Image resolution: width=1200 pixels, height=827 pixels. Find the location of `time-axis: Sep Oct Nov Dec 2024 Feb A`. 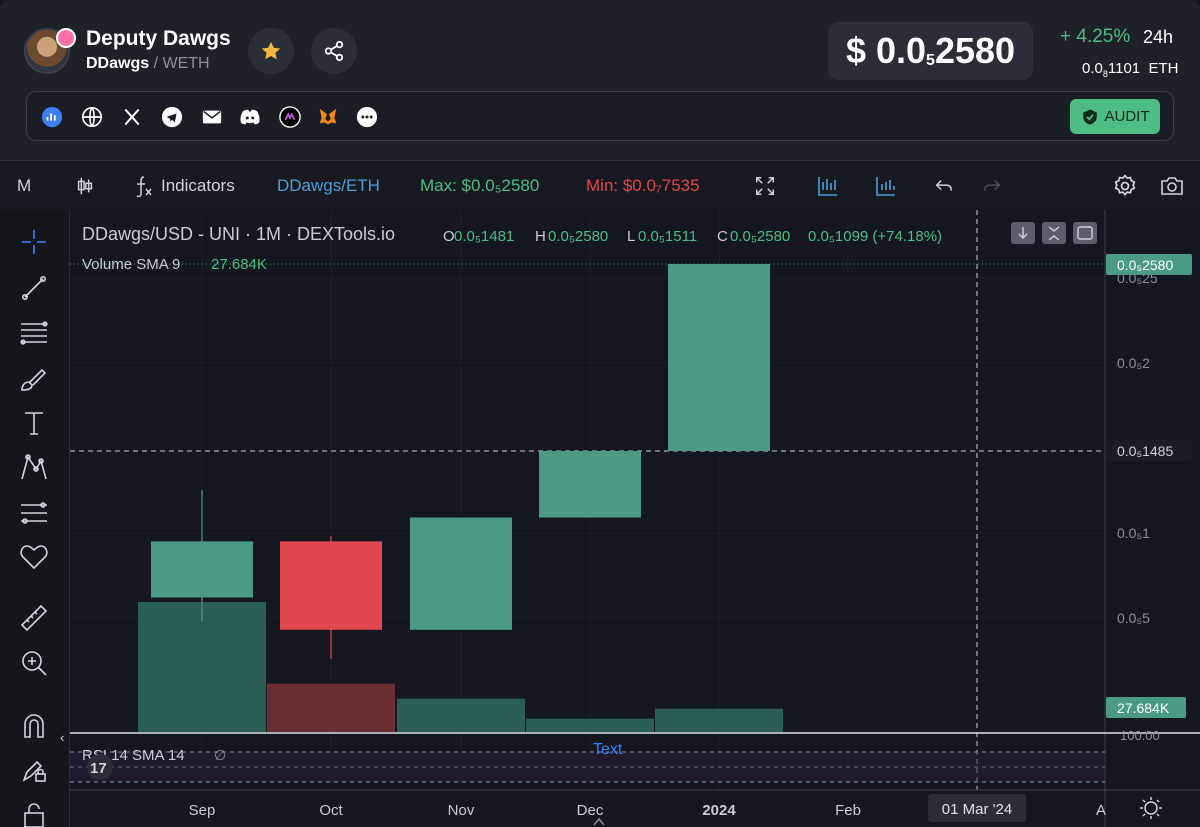

time-axis: Sep Oct Nov Dec 2024 Feb A is located at coordinates (647, 810).